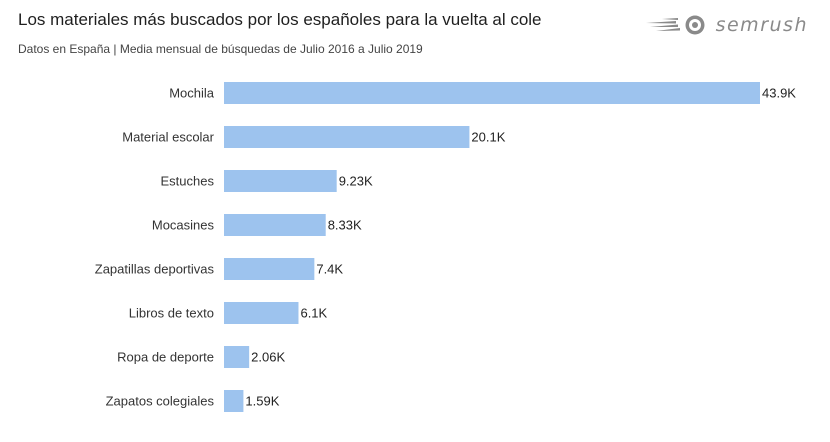 The image size is (830, 442). I want to click on data-label: 9.23K, so click(356, 181).